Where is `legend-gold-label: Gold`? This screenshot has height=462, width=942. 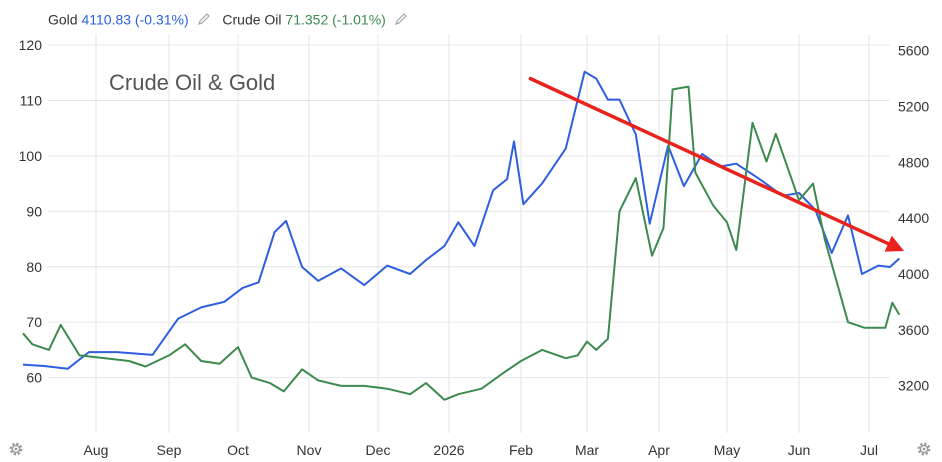 legend-gold-label: Gold is located at coordinates (63, 19).